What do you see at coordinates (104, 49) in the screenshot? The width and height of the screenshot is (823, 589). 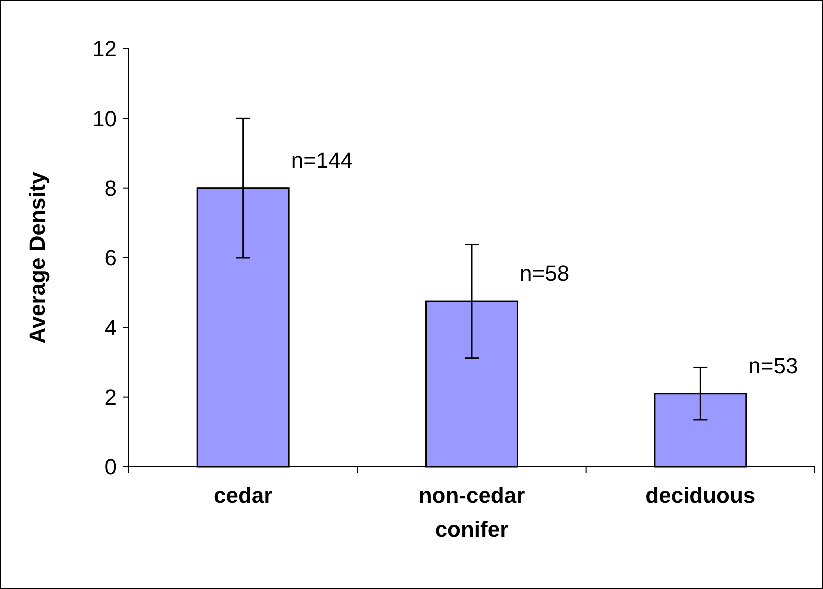 I see `y-tick-label: 12` at bounding box center [104, 49].